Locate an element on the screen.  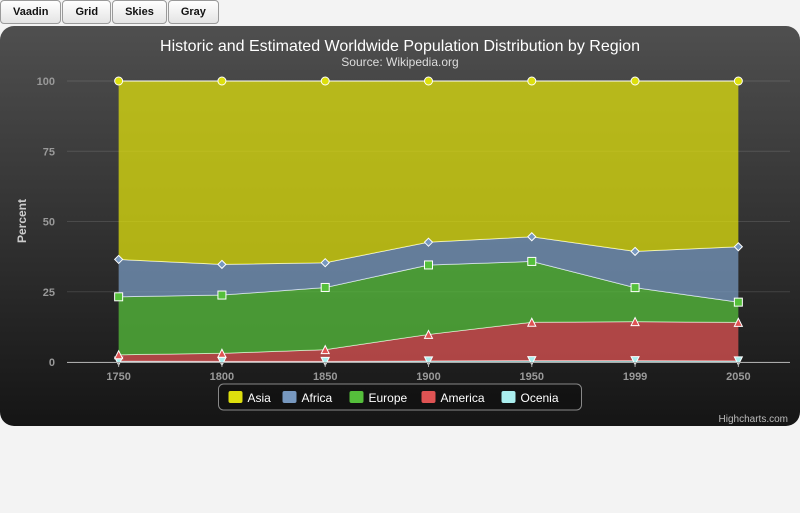
legend-item-asia: Asia is located at coordinates (250, 398).